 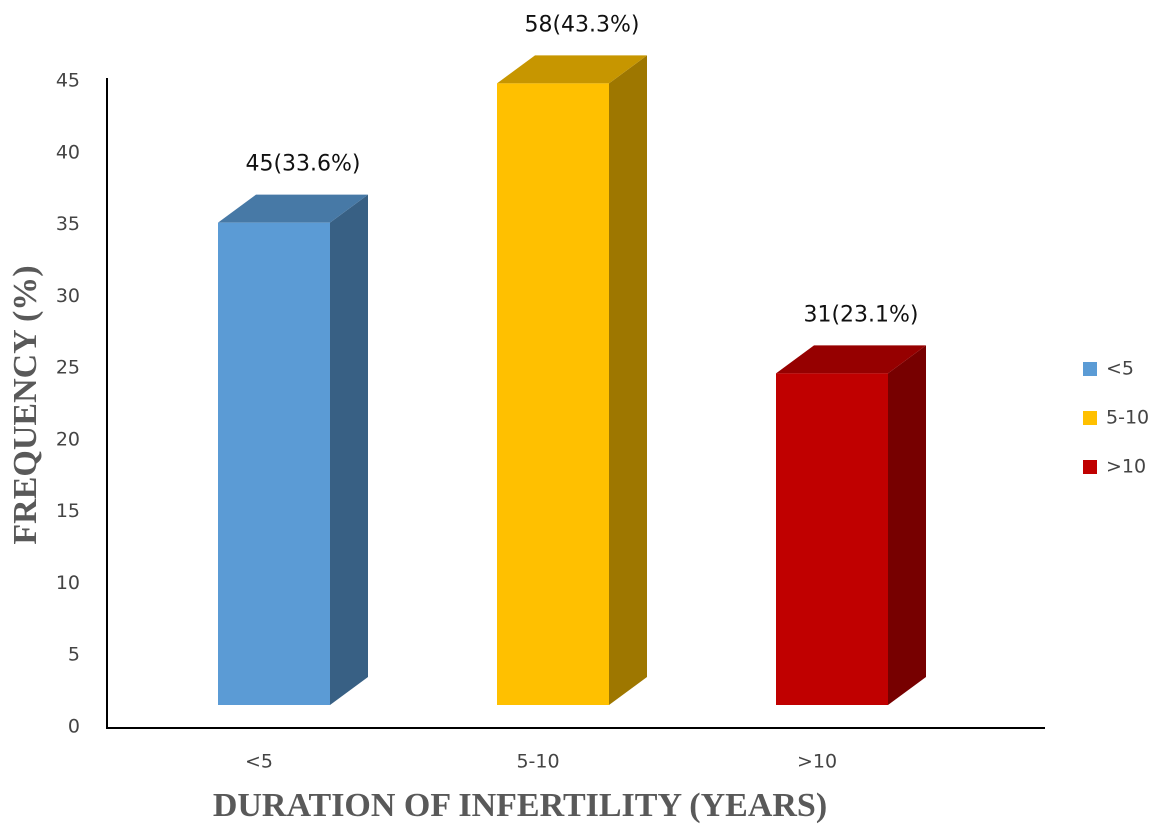 I want to click on y-tick-label: 15, so click(x=68, y=511).